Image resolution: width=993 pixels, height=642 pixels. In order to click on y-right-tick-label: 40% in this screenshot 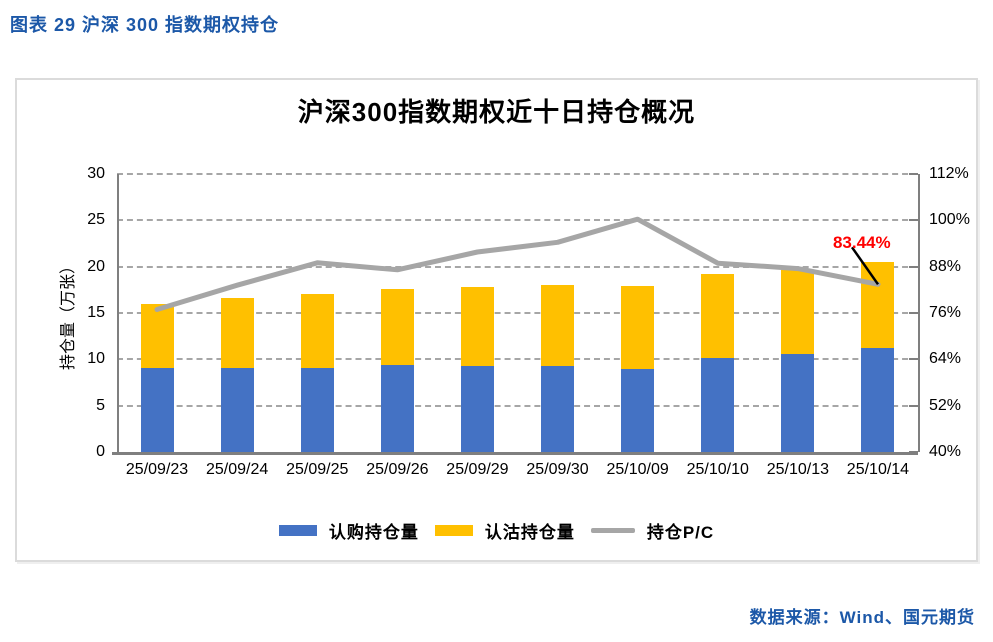, I will do `click(945, 451)`.